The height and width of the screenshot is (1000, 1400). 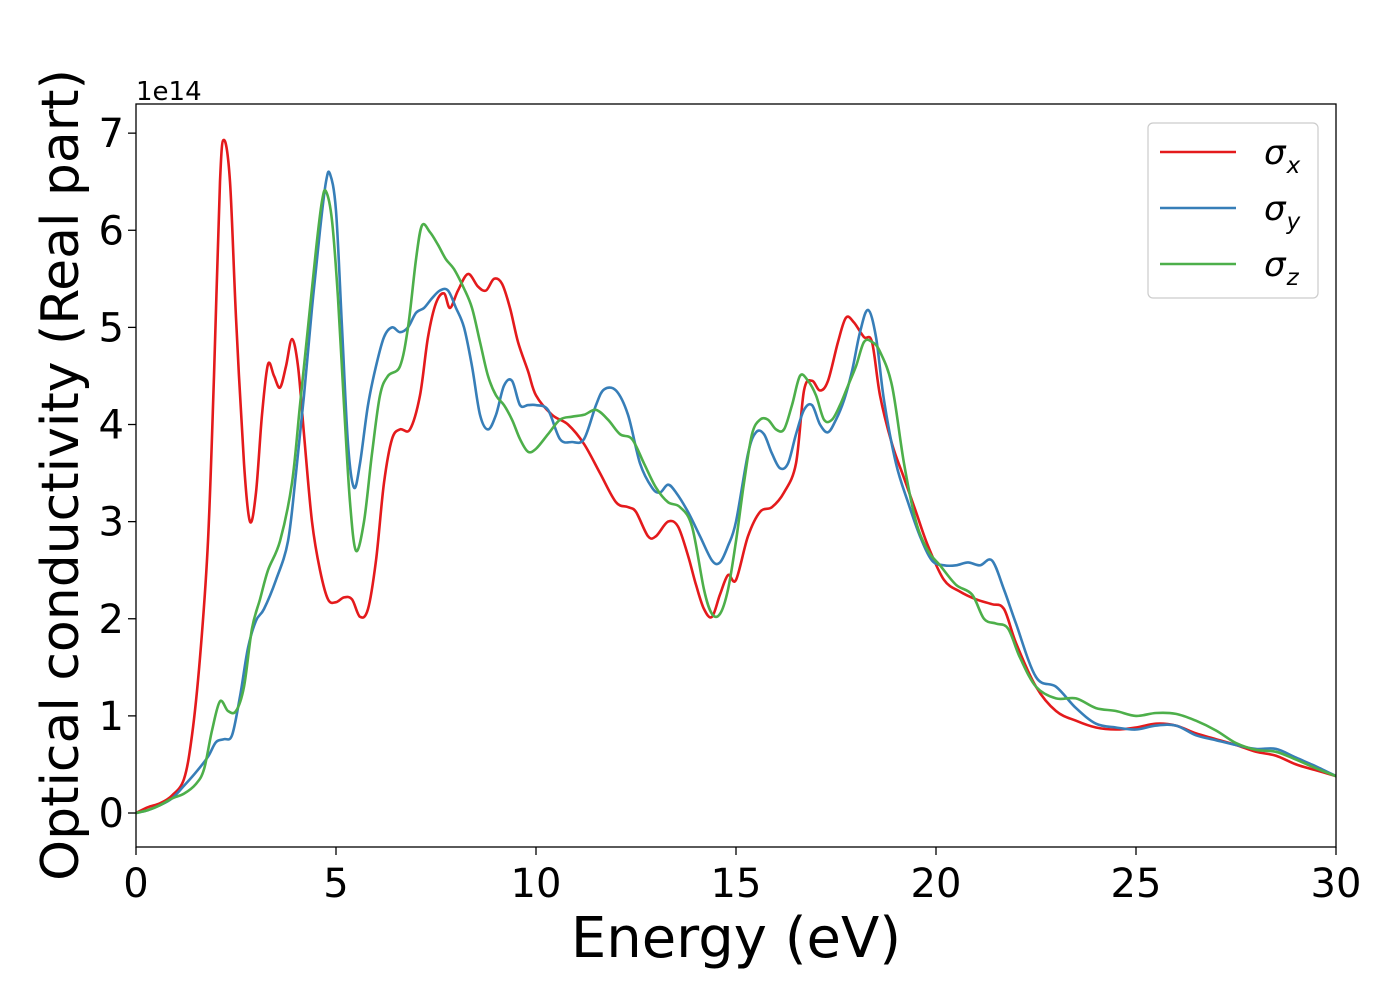 What do you see at coordinates (111, 523) in the screenshot?
I see `y-tick-label: 3` at bounding box center [111, 523].